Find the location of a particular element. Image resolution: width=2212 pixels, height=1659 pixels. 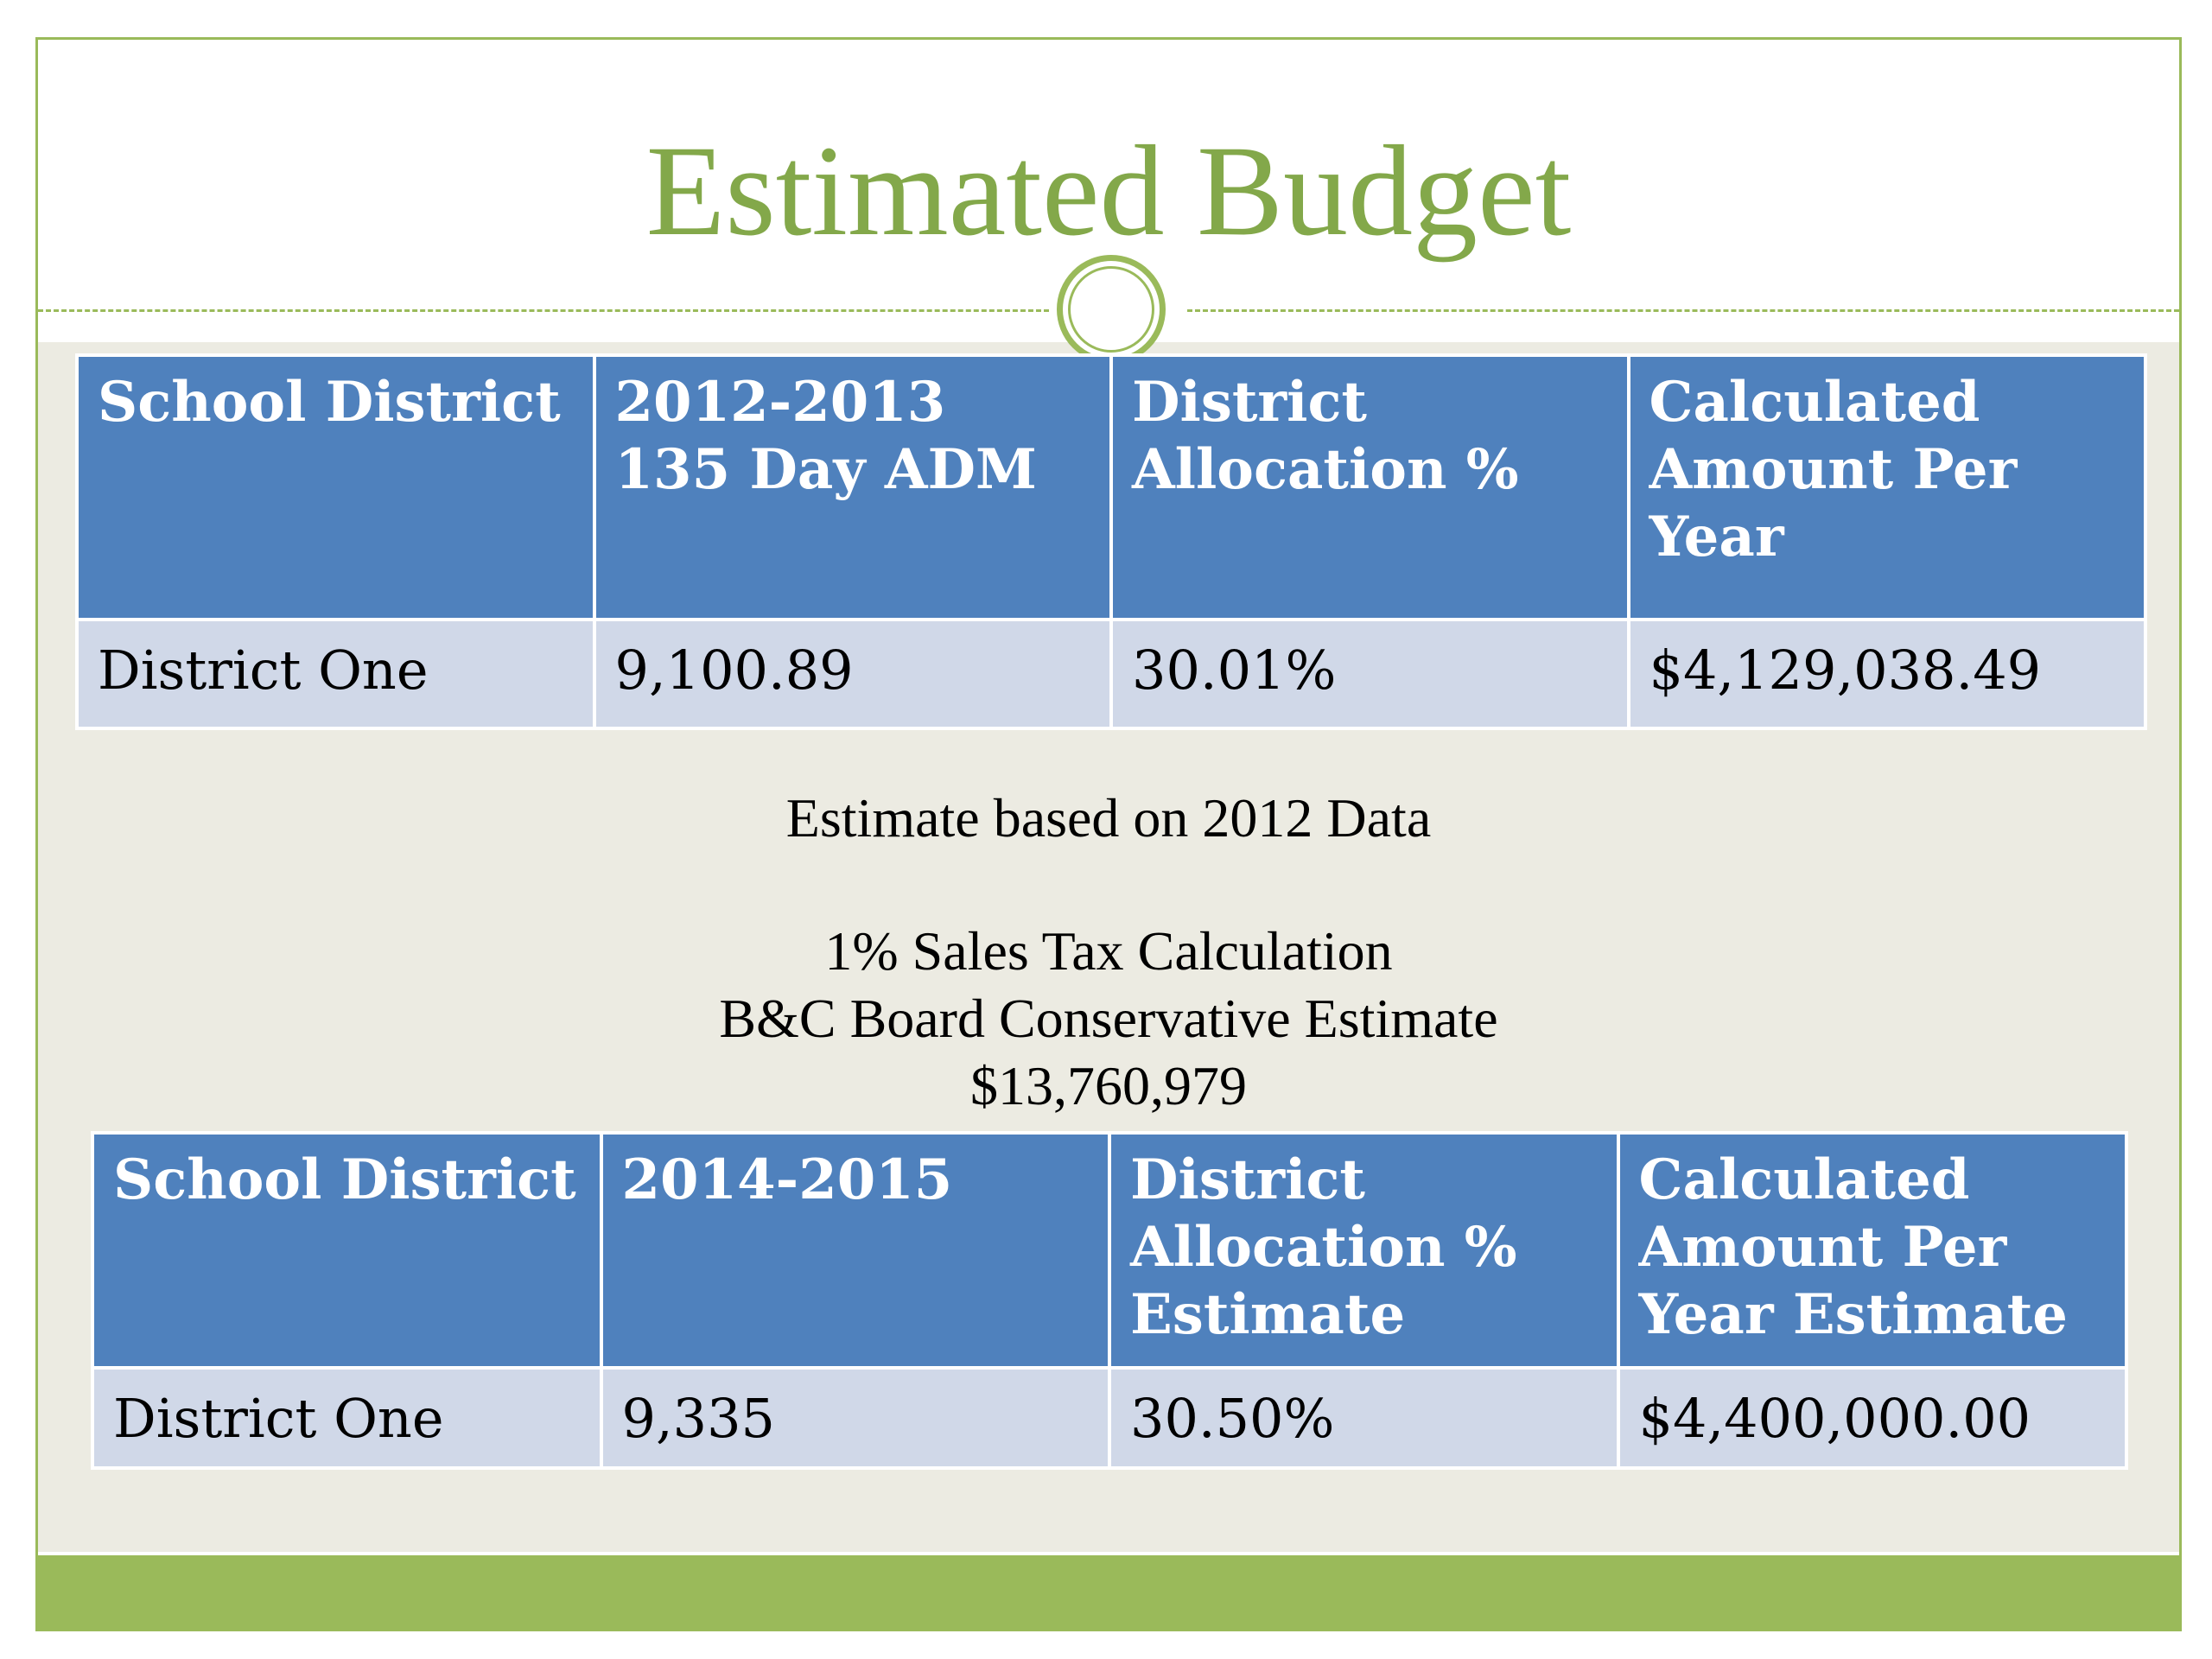

table-row: District One 9,335 30.50% $4,400,000.00 is located at coordinates (1109, 1418).